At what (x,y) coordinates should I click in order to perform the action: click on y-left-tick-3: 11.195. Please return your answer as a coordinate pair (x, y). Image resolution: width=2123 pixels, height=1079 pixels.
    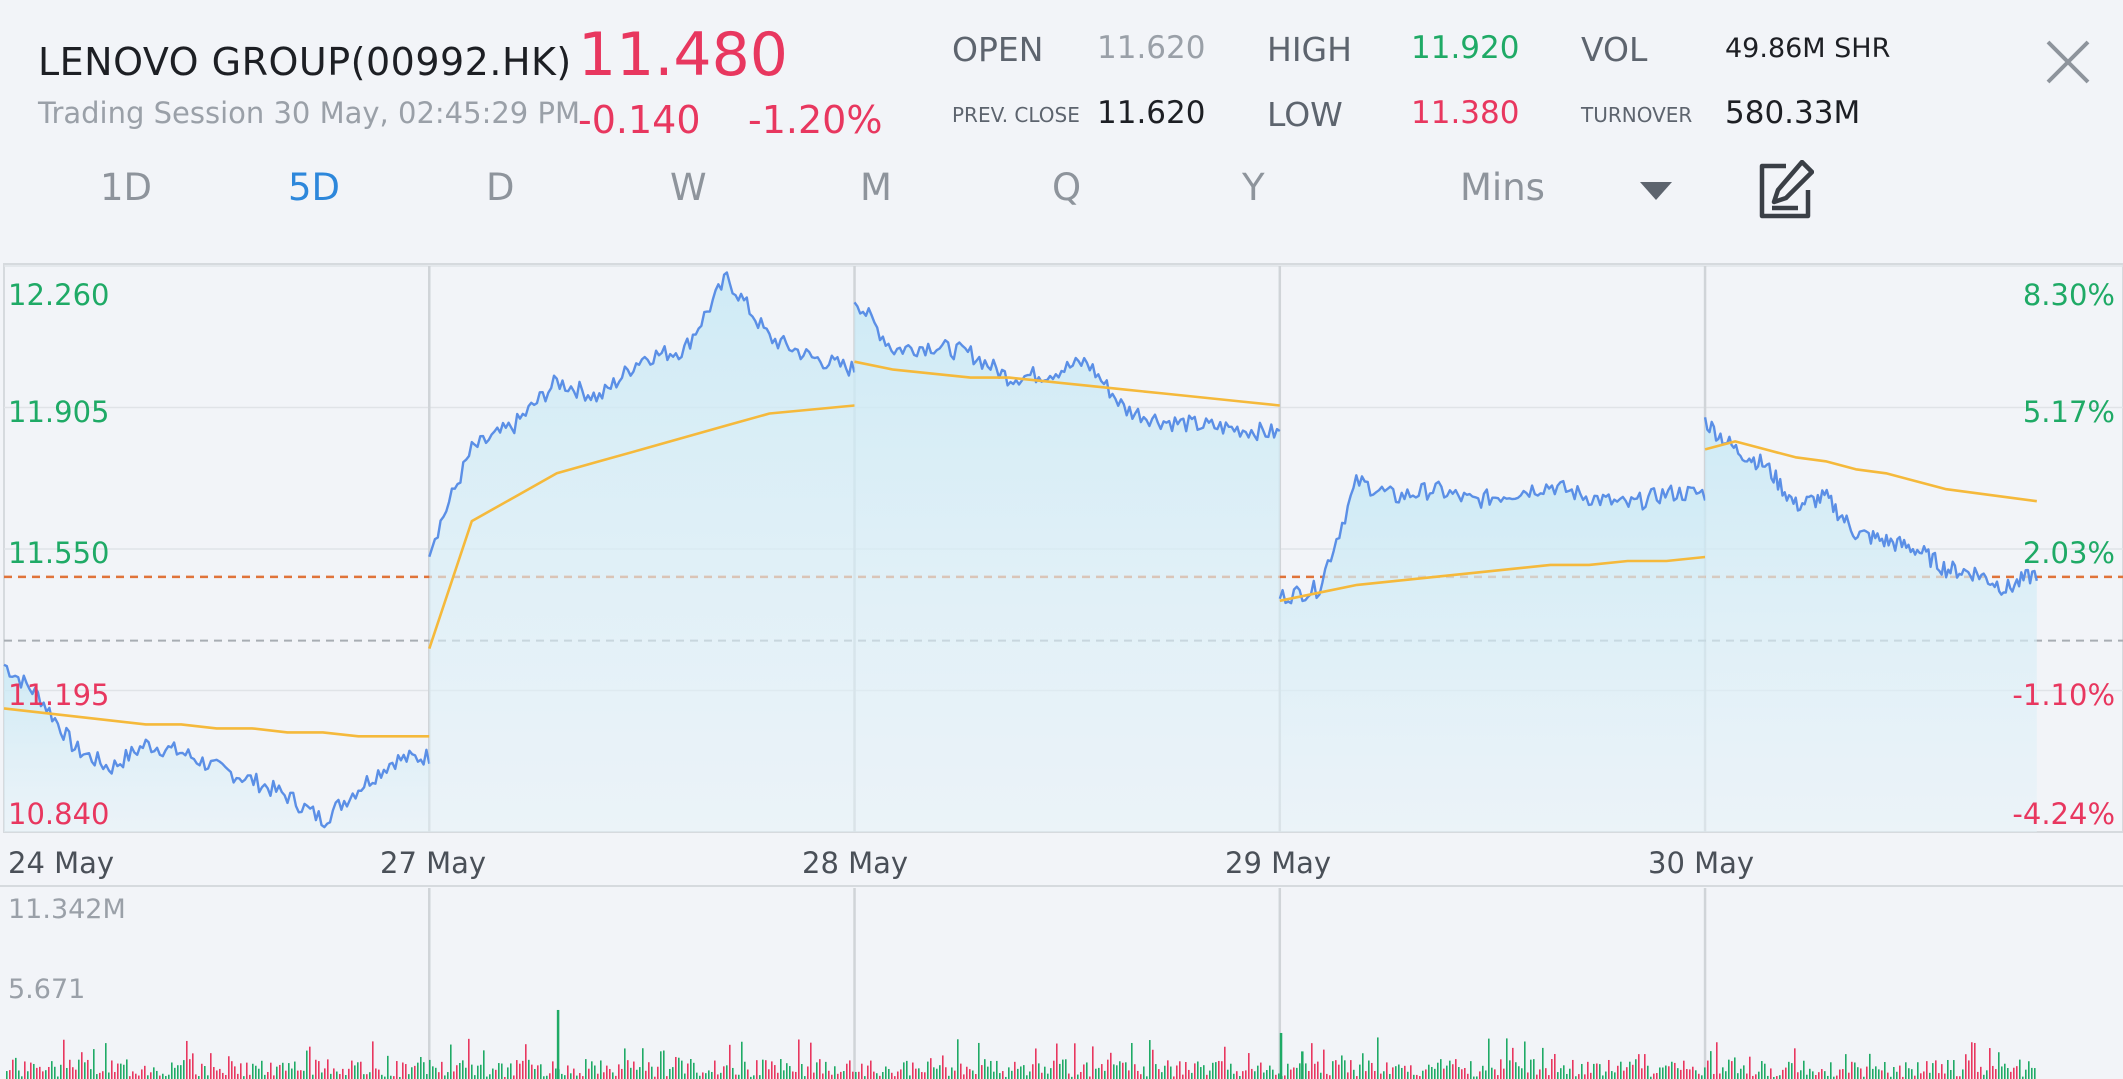
    Looking at the image, I should click on (59, 695).